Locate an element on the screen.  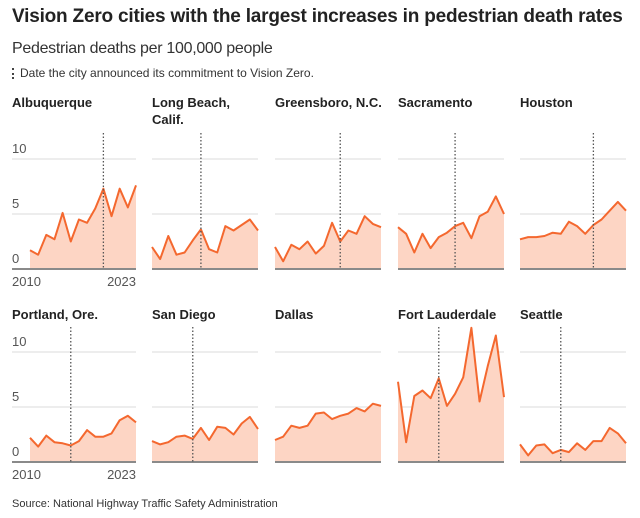
panel-albuquerque: Albuquerque 0 5 10 2010 2023 is located at coordinates (74, 192).